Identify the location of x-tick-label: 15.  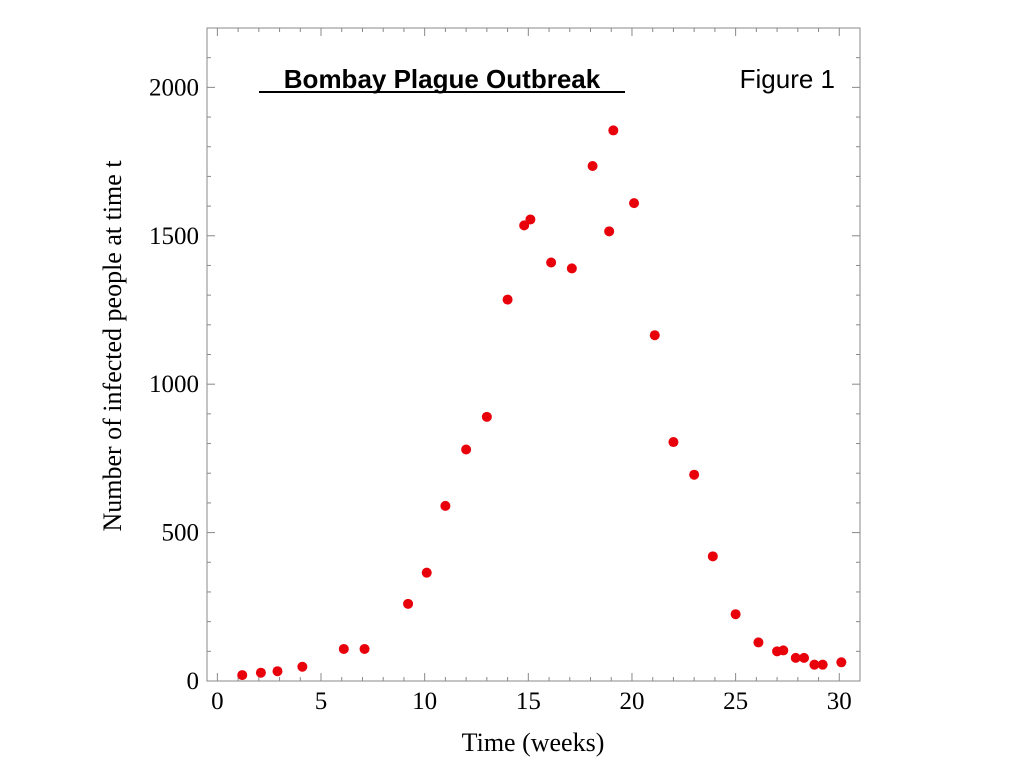
(528, 701).